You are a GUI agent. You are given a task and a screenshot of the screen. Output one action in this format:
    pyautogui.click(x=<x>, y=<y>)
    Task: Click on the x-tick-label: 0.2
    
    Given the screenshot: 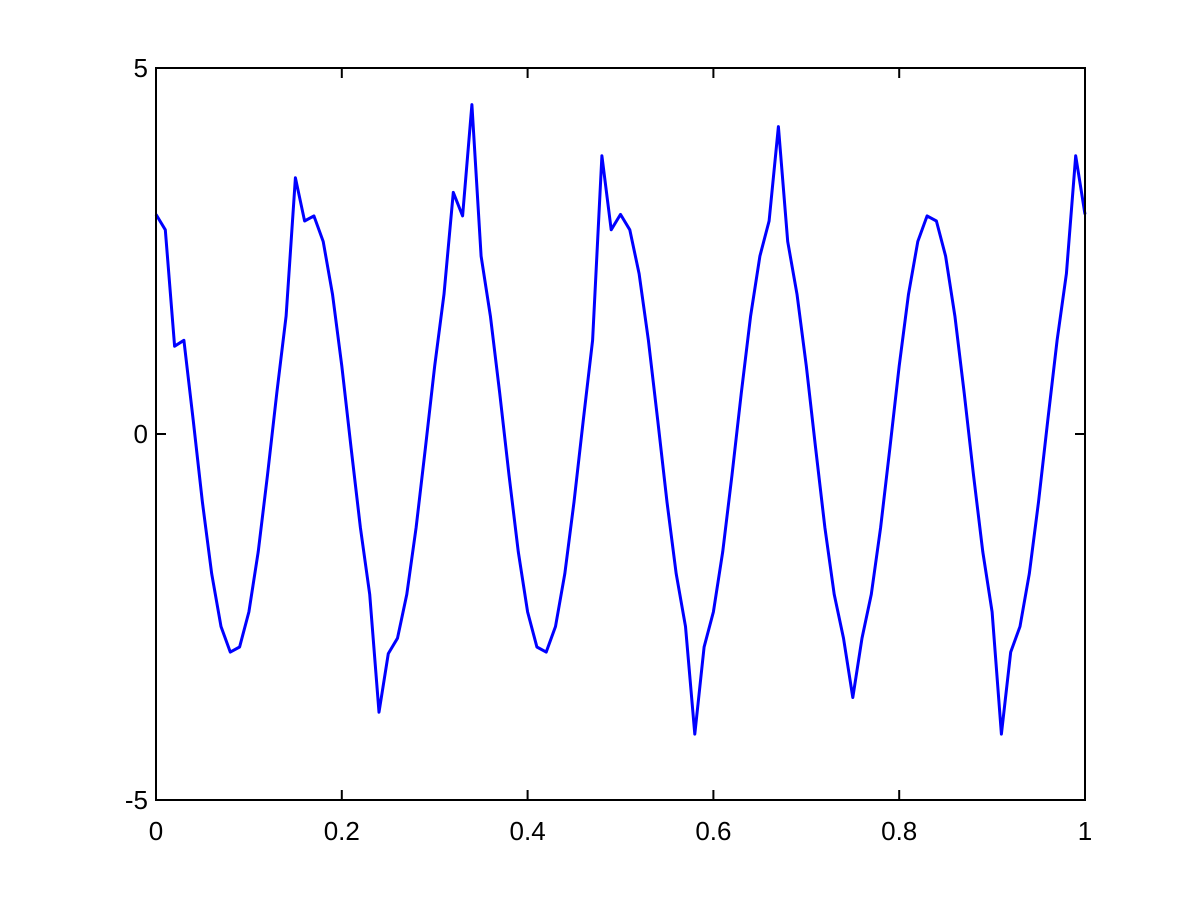 What is the action you would take?
    pyautogui.click(x=342, y=831)
    